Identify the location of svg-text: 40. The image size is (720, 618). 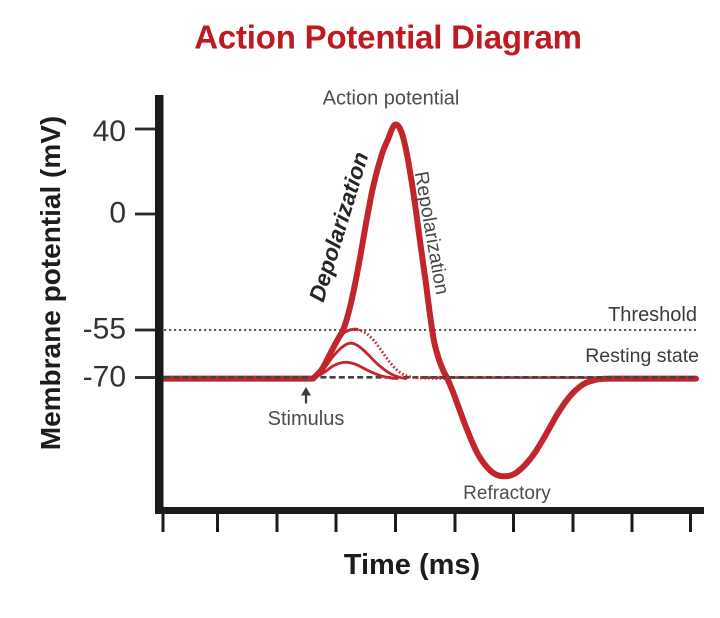
(109, 131).